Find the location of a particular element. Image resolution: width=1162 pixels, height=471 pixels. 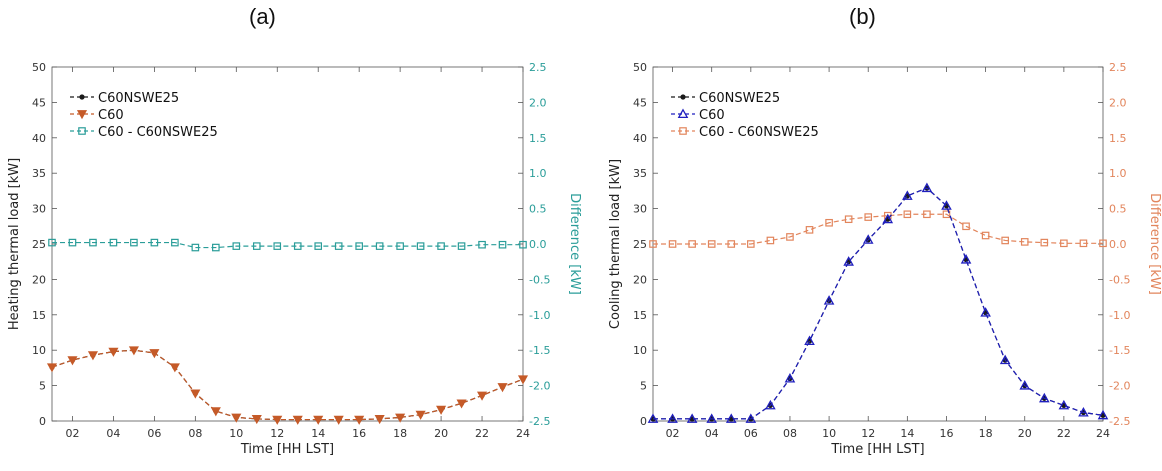

chart-0-x-tick-label: 02 is located at coordinates (72, 433).